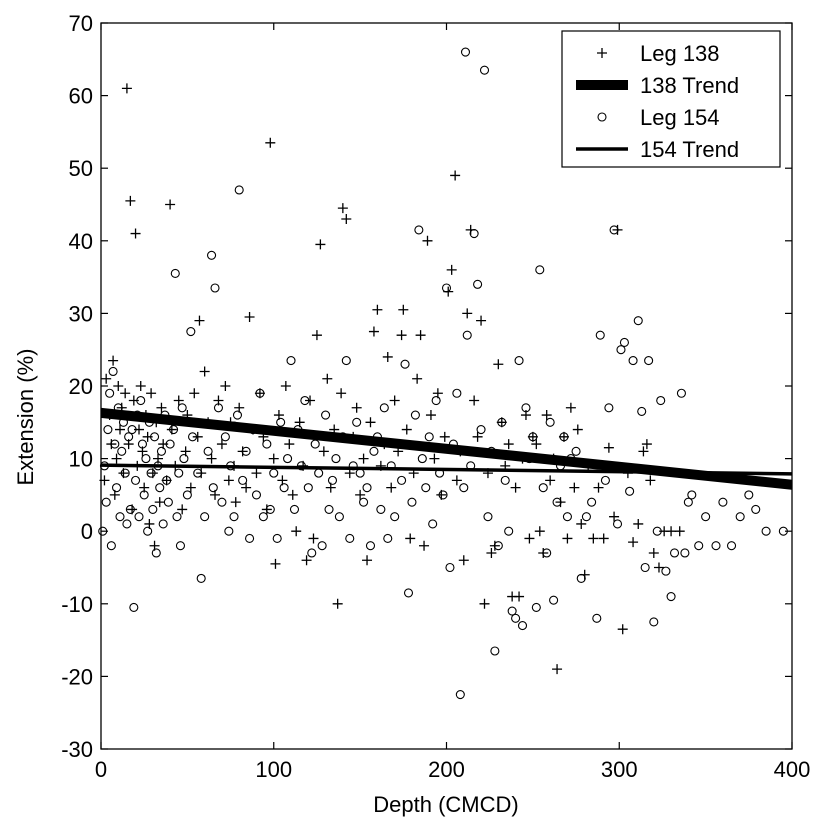  Describe the element at coordinates (87, 531) in the screenshot. I see `y-tick-label: 0` at that location.